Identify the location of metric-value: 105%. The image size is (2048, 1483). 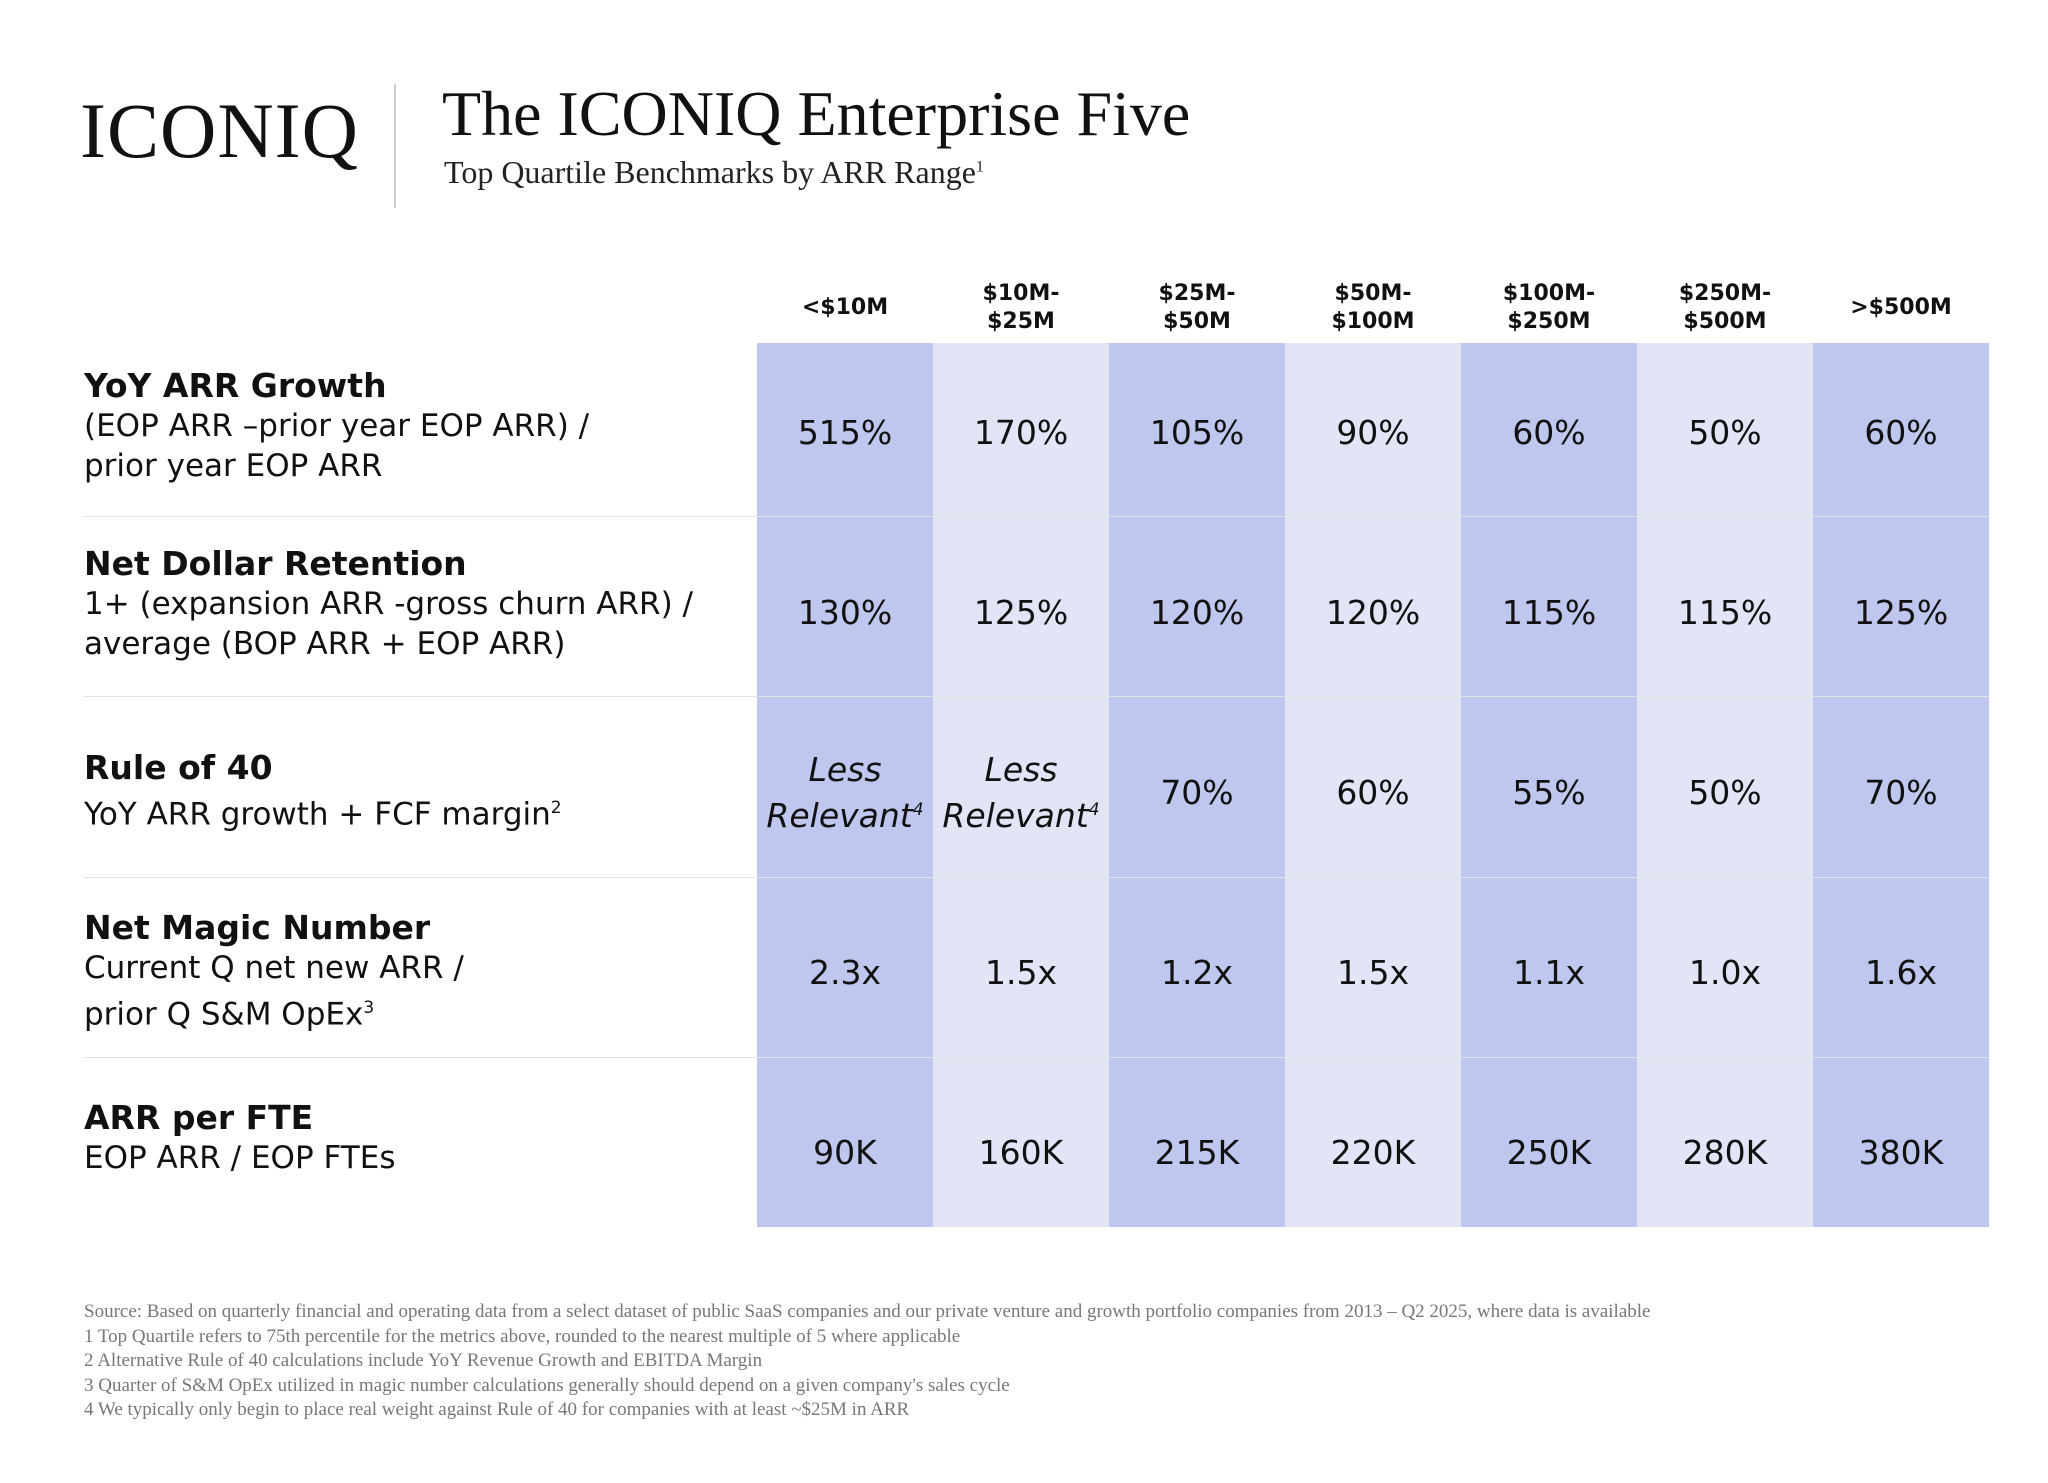
(1197, 432).